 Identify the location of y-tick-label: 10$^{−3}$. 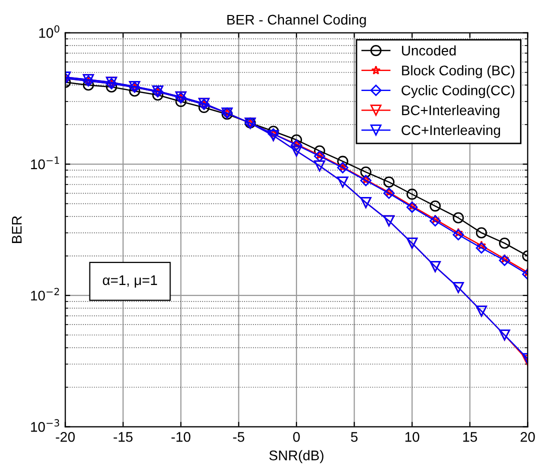
(45, 425).